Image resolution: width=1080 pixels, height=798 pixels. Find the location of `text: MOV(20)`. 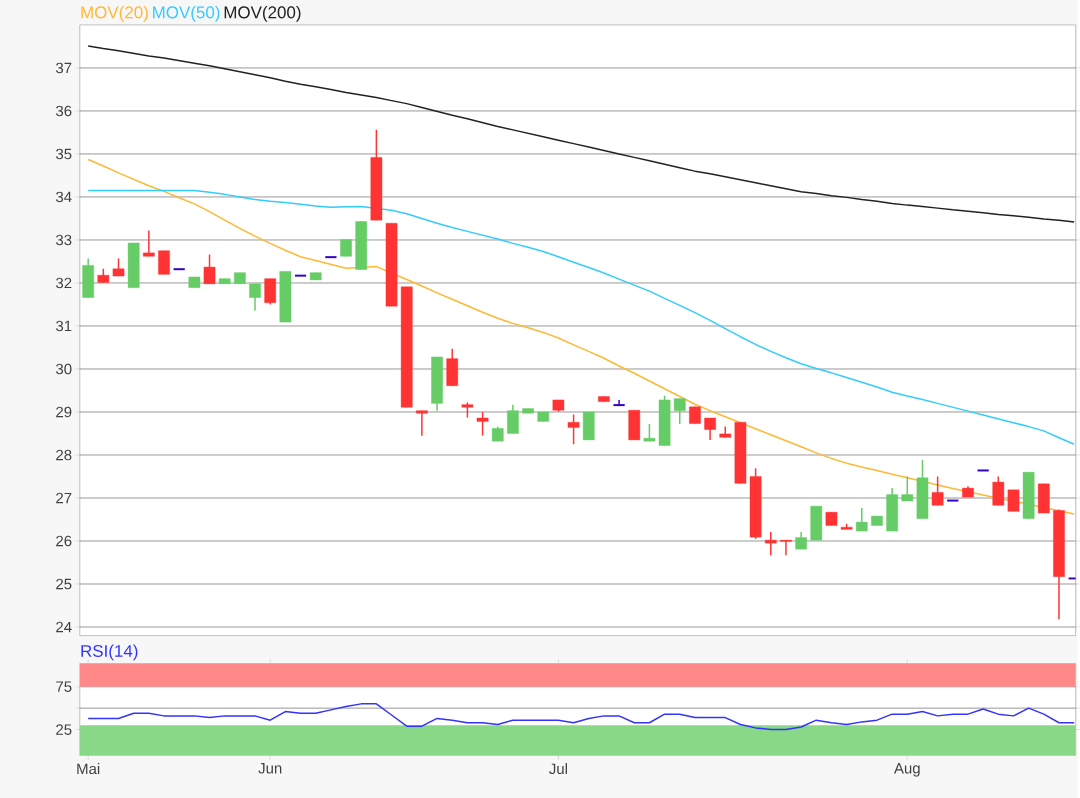

text: MOV(20) is located at coordinates (114, 13).